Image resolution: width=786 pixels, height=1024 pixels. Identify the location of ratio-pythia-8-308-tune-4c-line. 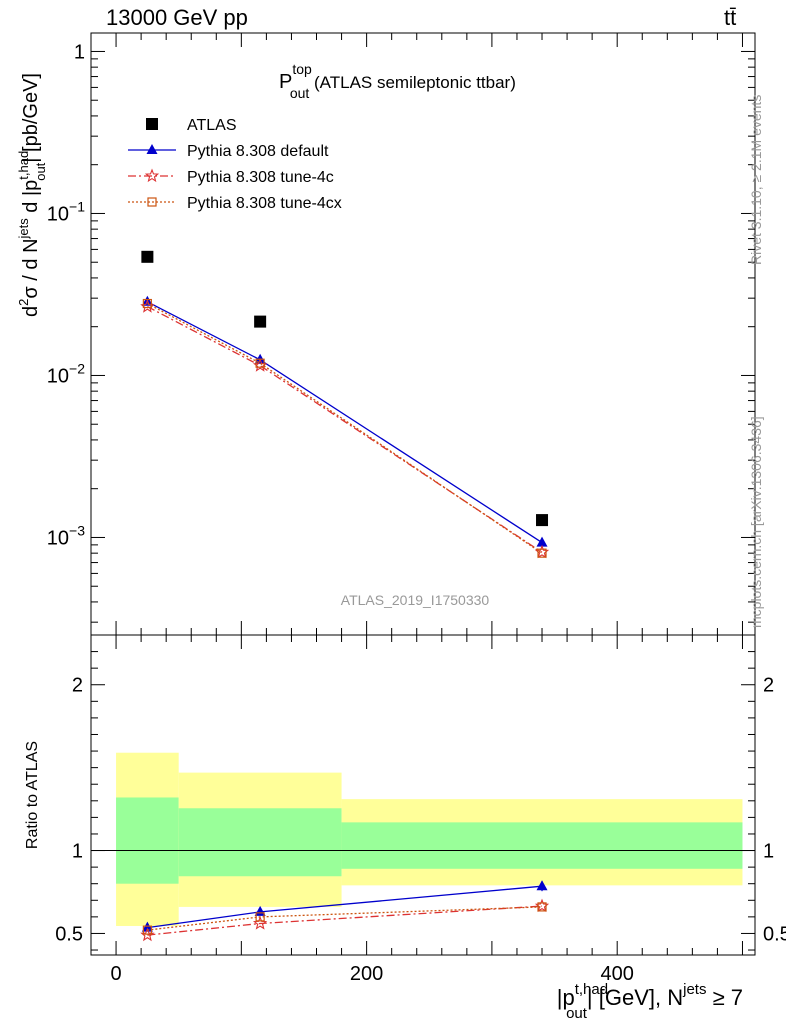
(345, 920).